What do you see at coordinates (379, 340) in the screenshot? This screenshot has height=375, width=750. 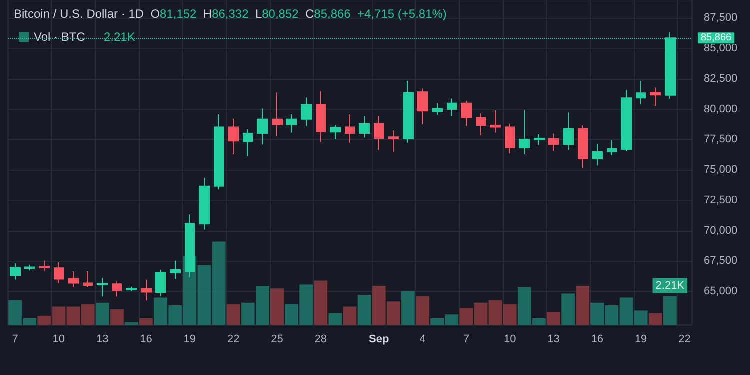 I see `x-tick-label: Sep` at bounding box center [379, 340].